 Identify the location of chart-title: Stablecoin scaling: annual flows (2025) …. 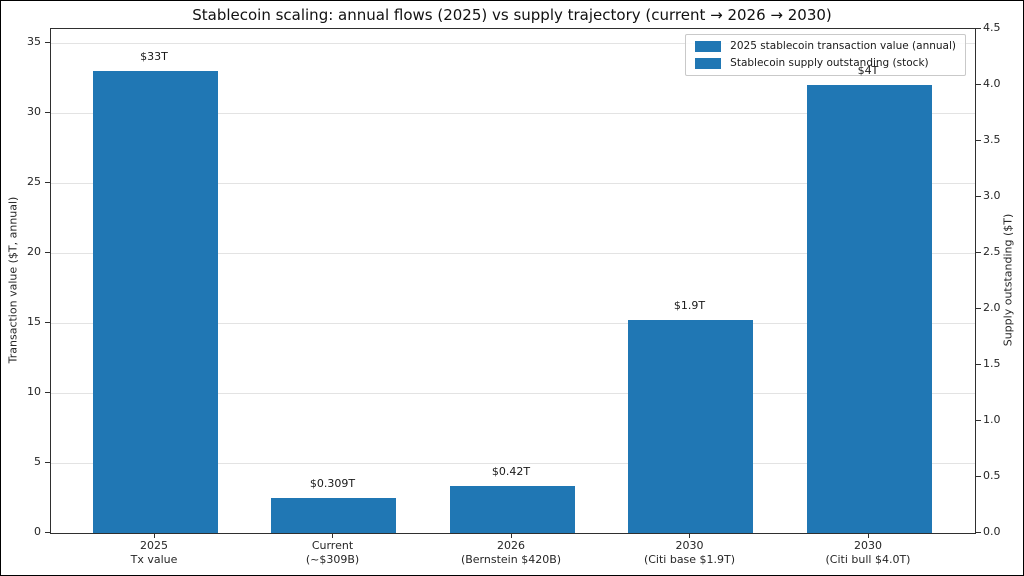
(512, 15).